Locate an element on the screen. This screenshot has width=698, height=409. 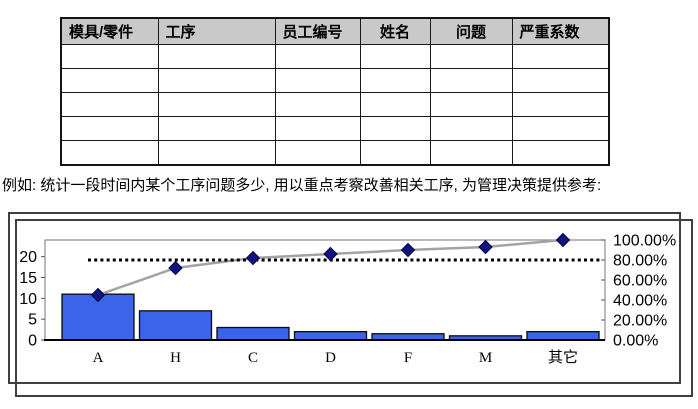
cumulative-marker-M is located at coordinates (485, 247).